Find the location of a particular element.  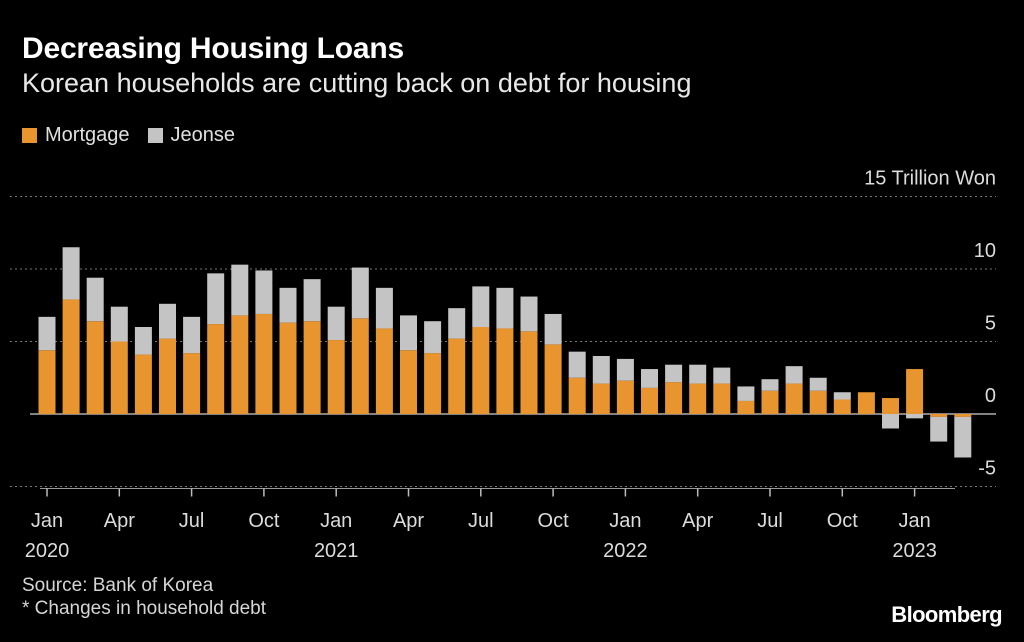

y-tick-label: 10 is located at coordinates (985, 251).